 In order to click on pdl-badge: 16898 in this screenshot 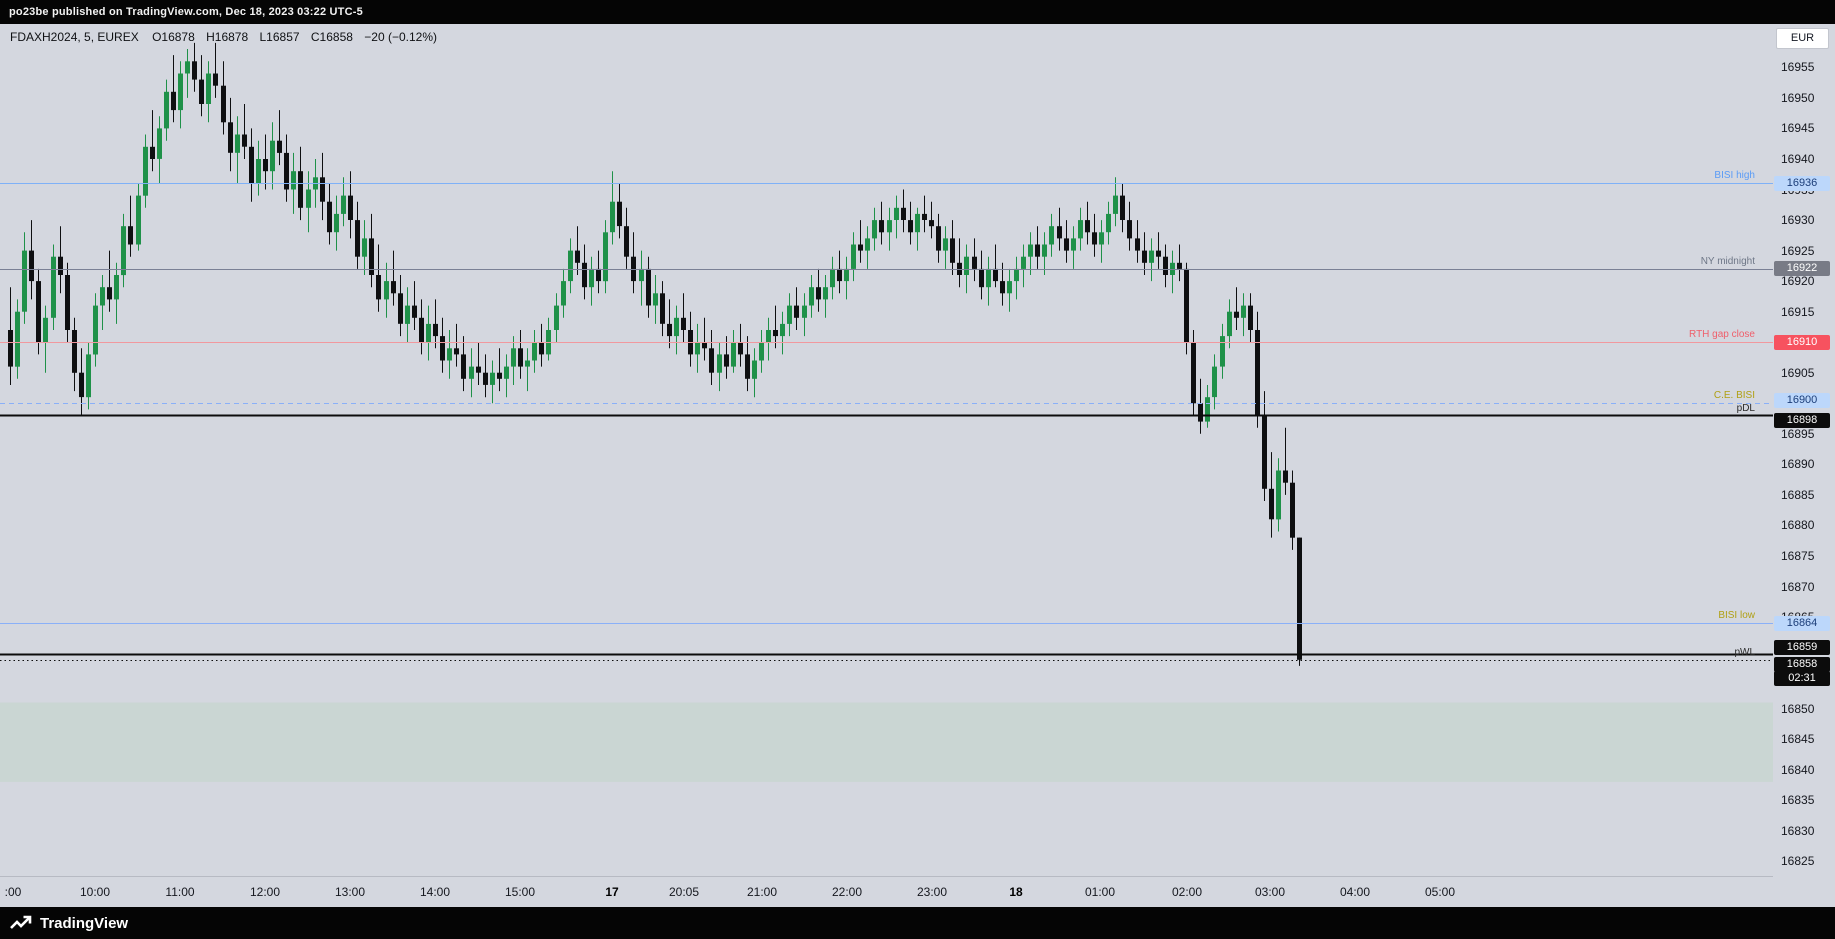, I will do `click(1802, 420)`.